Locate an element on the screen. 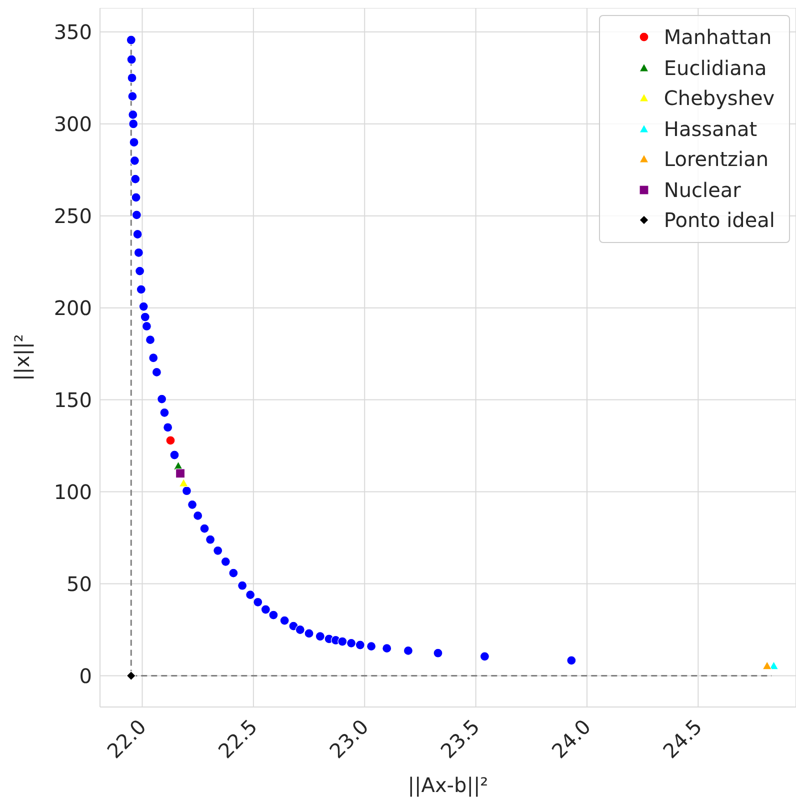 The height and width of the screenshot is (807, 796). legend-label: Ponto ideal is located at coordinates (719, 220).